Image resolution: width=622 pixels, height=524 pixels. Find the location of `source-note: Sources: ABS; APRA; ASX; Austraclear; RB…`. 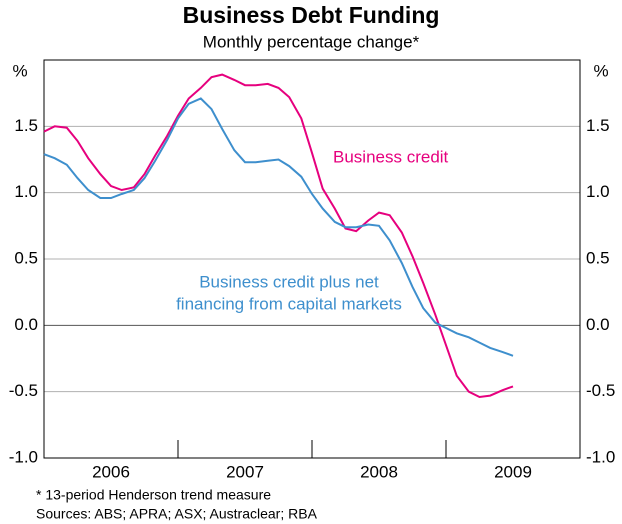

source-note: Sources: ABS; APRA; ASX; Austraclear; RB… is located at coordinates (177, 514).